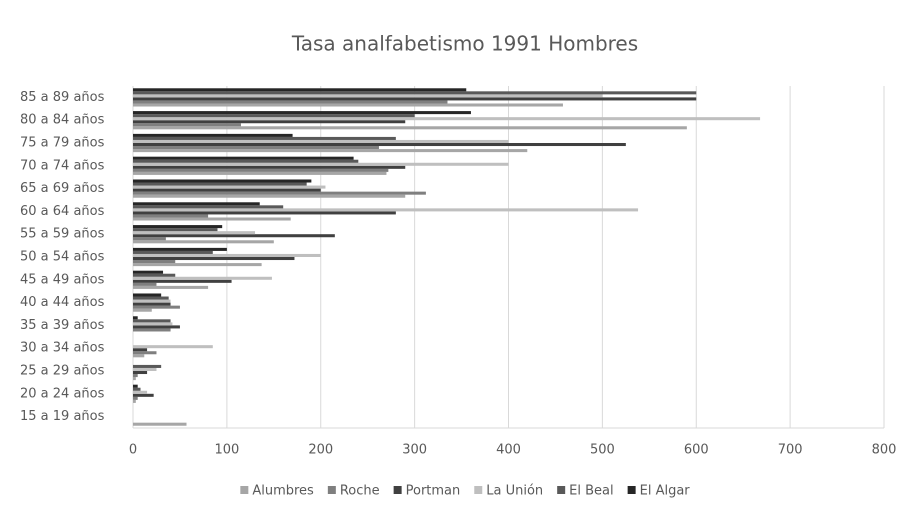 This screenshot has width=916, height=519. What do you see at coordinates (62, 348) in the screenshot?
I see `y-tick-label: 30 a 34 años` at bounding box center [62, 348].